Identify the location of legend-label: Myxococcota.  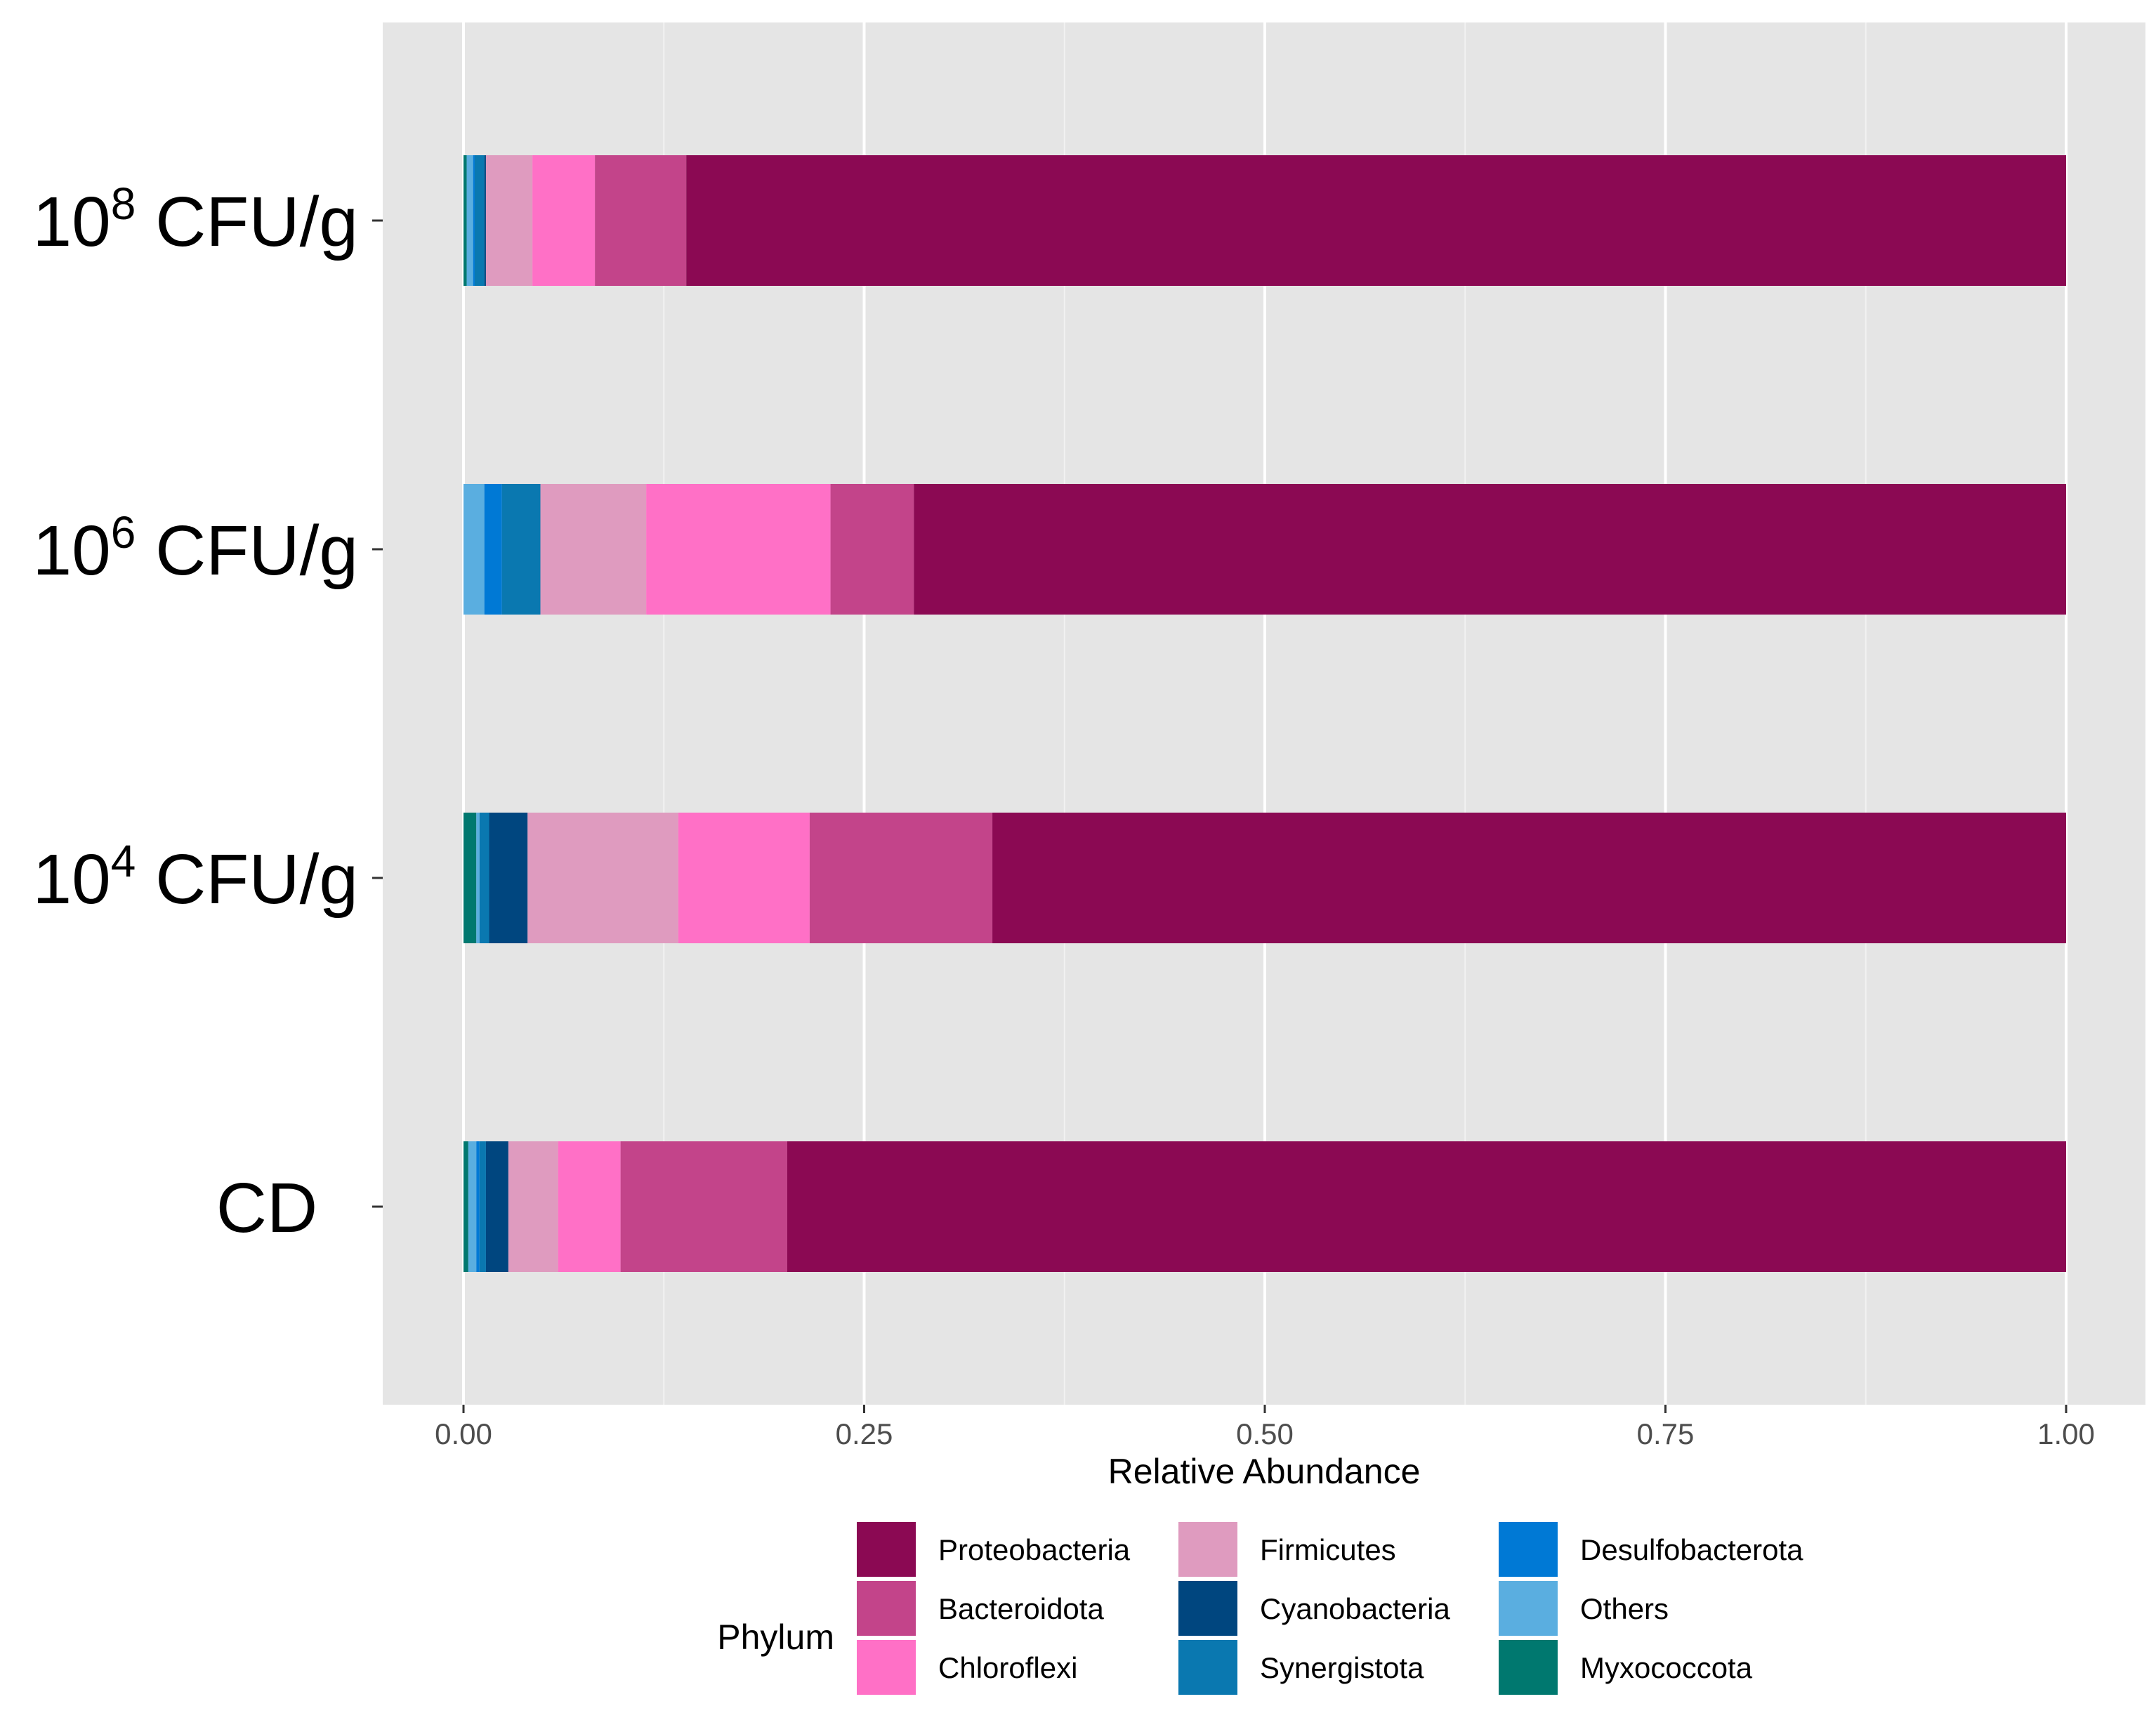
(1666, 1667).